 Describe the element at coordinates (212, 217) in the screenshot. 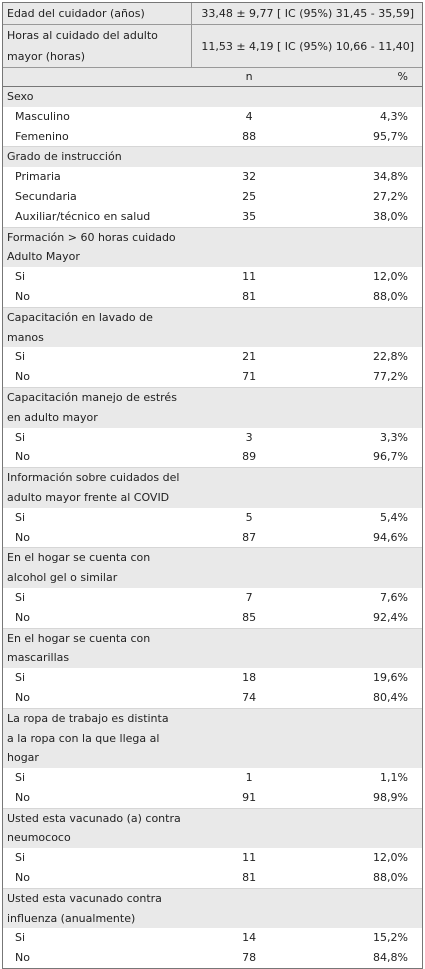

I see `data-row: Auxiliar/técnico en salud 35 38,0%` at that location.